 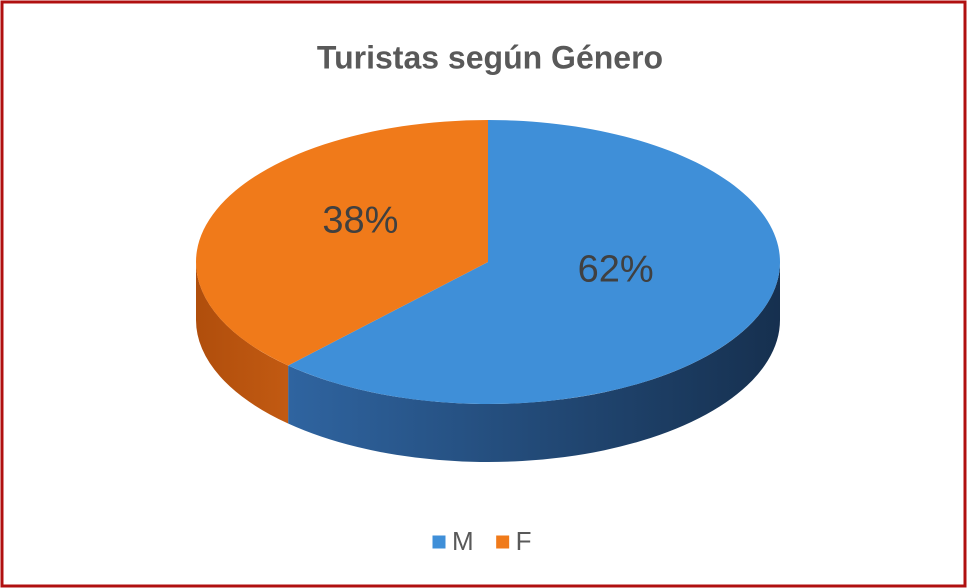 What do you see at coordinates (341, 242) in the screenshot?
I see `slice` at bounding box center [341, 242].